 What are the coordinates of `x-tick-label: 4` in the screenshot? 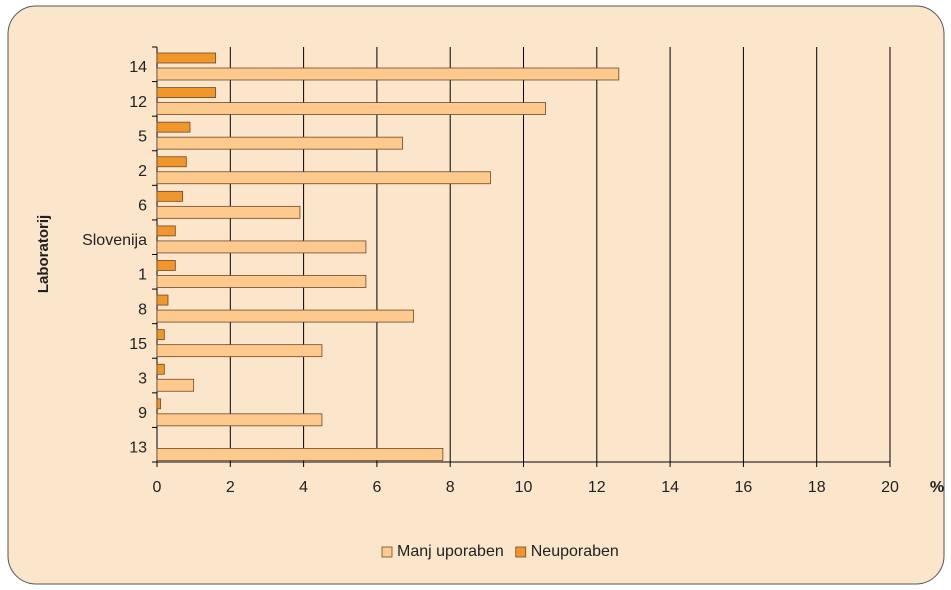 It's located at (303, 487).